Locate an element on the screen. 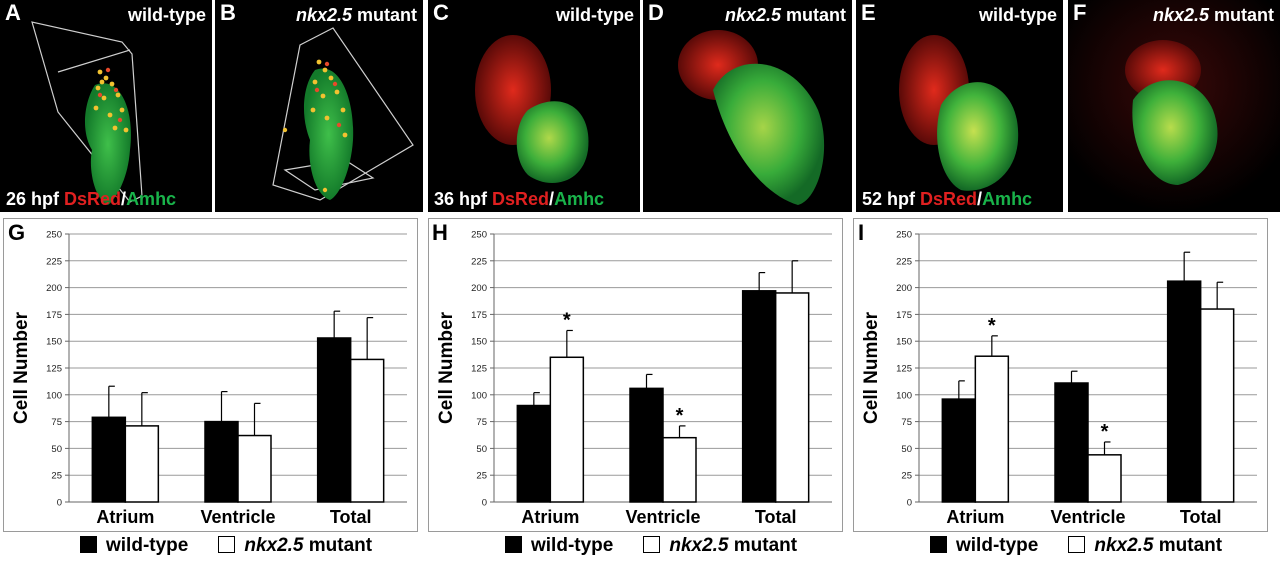 This screenshot has height=562, width=1280. panel-letter: F is located at coordinates (1080, 12).